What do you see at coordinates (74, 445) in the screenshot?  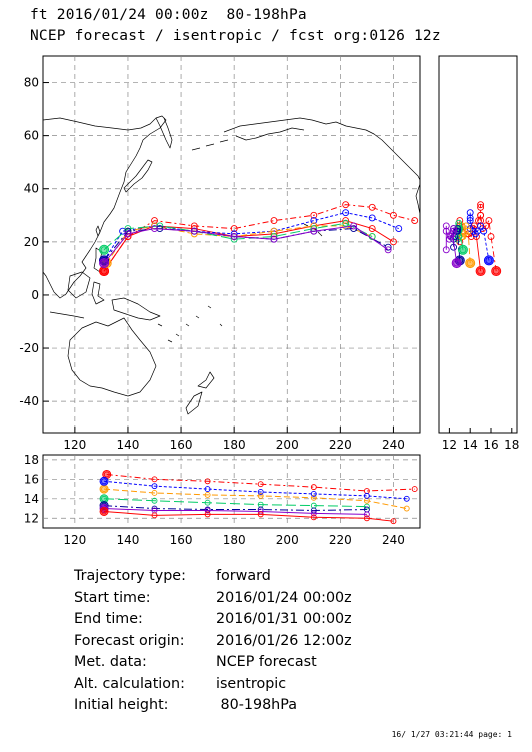 I see `map-x-tick-label: 120` at bounding box center [74, 445].